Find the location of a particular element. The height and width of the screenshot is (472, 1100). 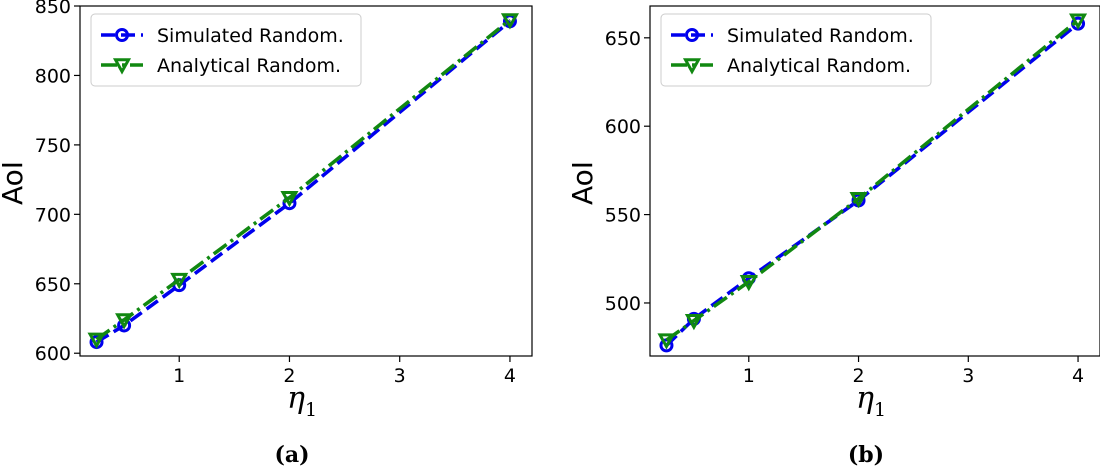

y-tick-label: 850 is located at coordinates (53, 9).